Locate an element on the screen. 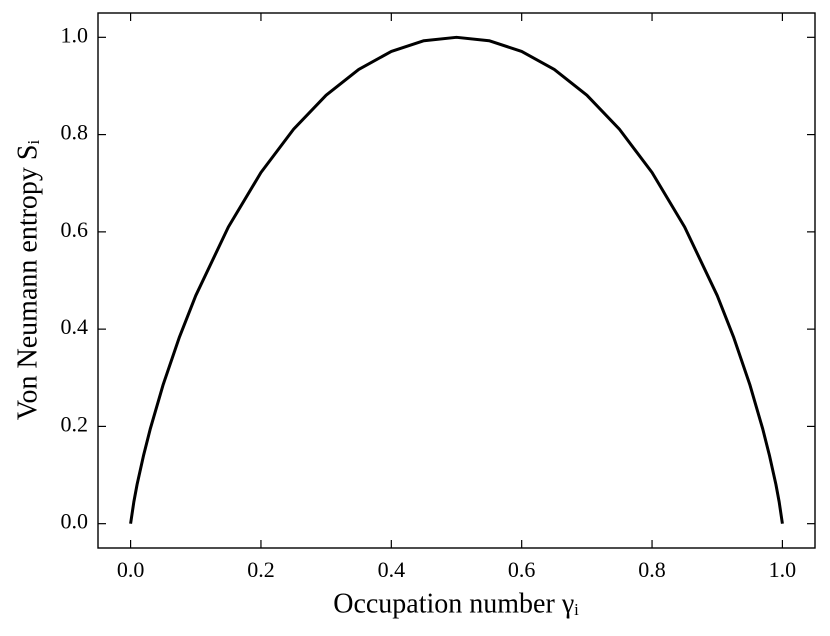  x-tick-label: 0.0 is located at coordinates (131, 569).